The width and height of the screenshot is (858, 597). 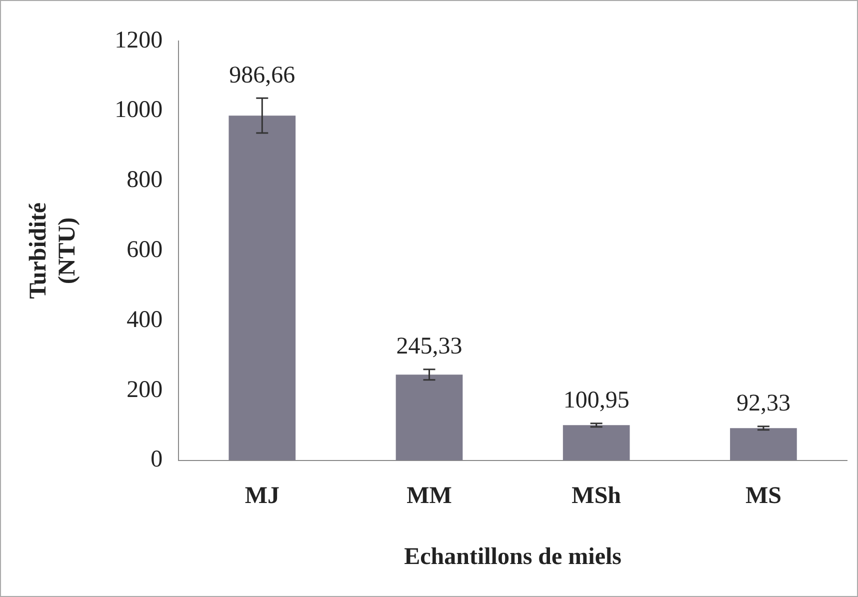 What do you see at coordinates (763, 403) in the screenshot?
I see `data-label: 92,33` at bounding box center [763, 403].